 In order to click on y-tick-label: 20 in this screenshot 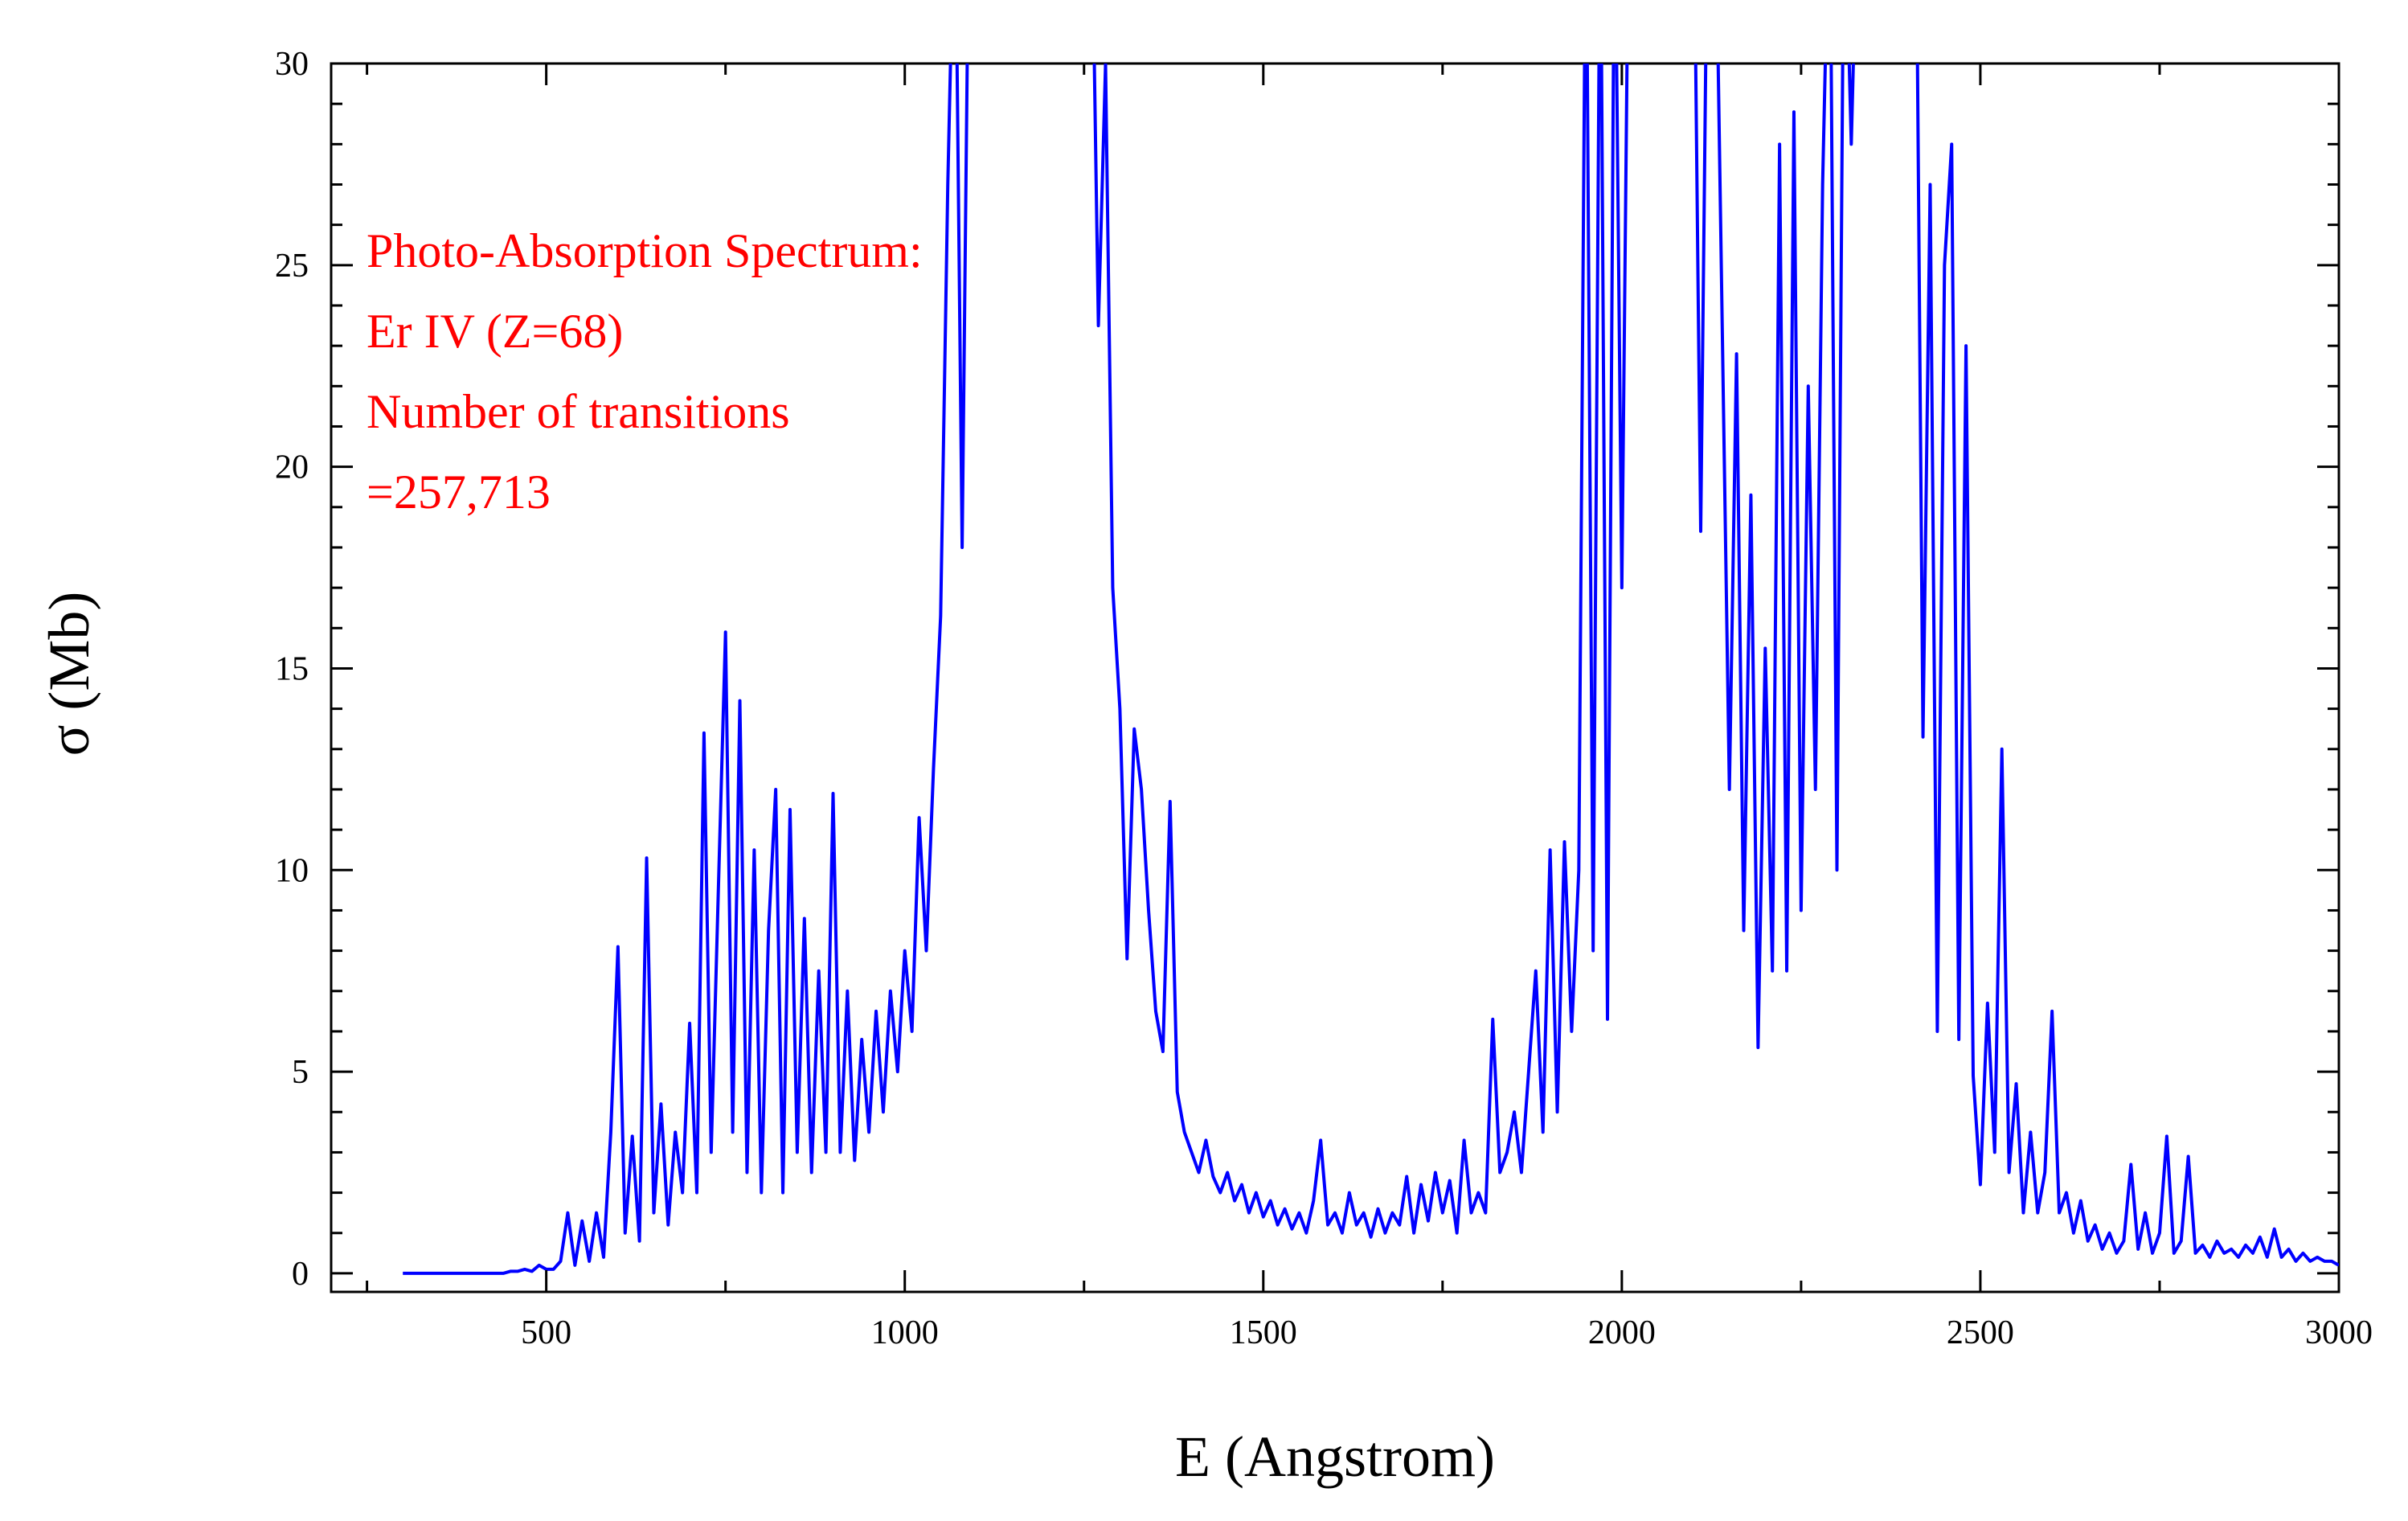, I will do `click(292, 468)`.